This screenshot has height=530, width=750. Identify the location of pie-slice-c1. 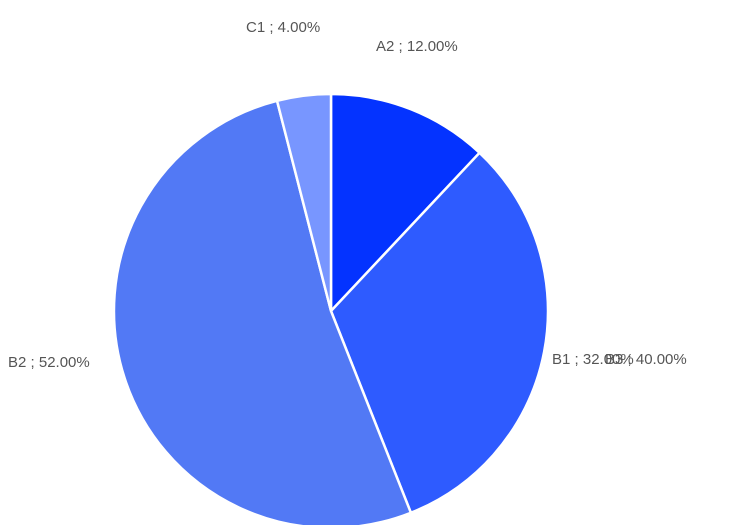
(304, 202).